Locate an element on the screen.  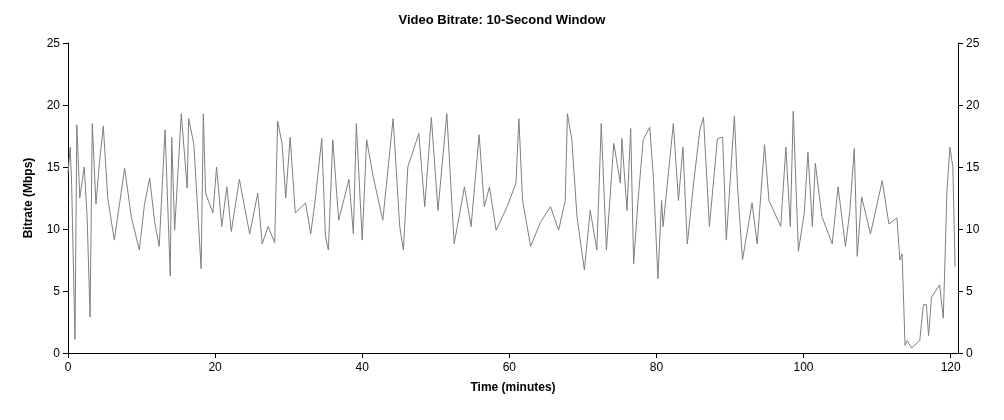
y-tick-label: 0 is located at coordinates (57, 353).